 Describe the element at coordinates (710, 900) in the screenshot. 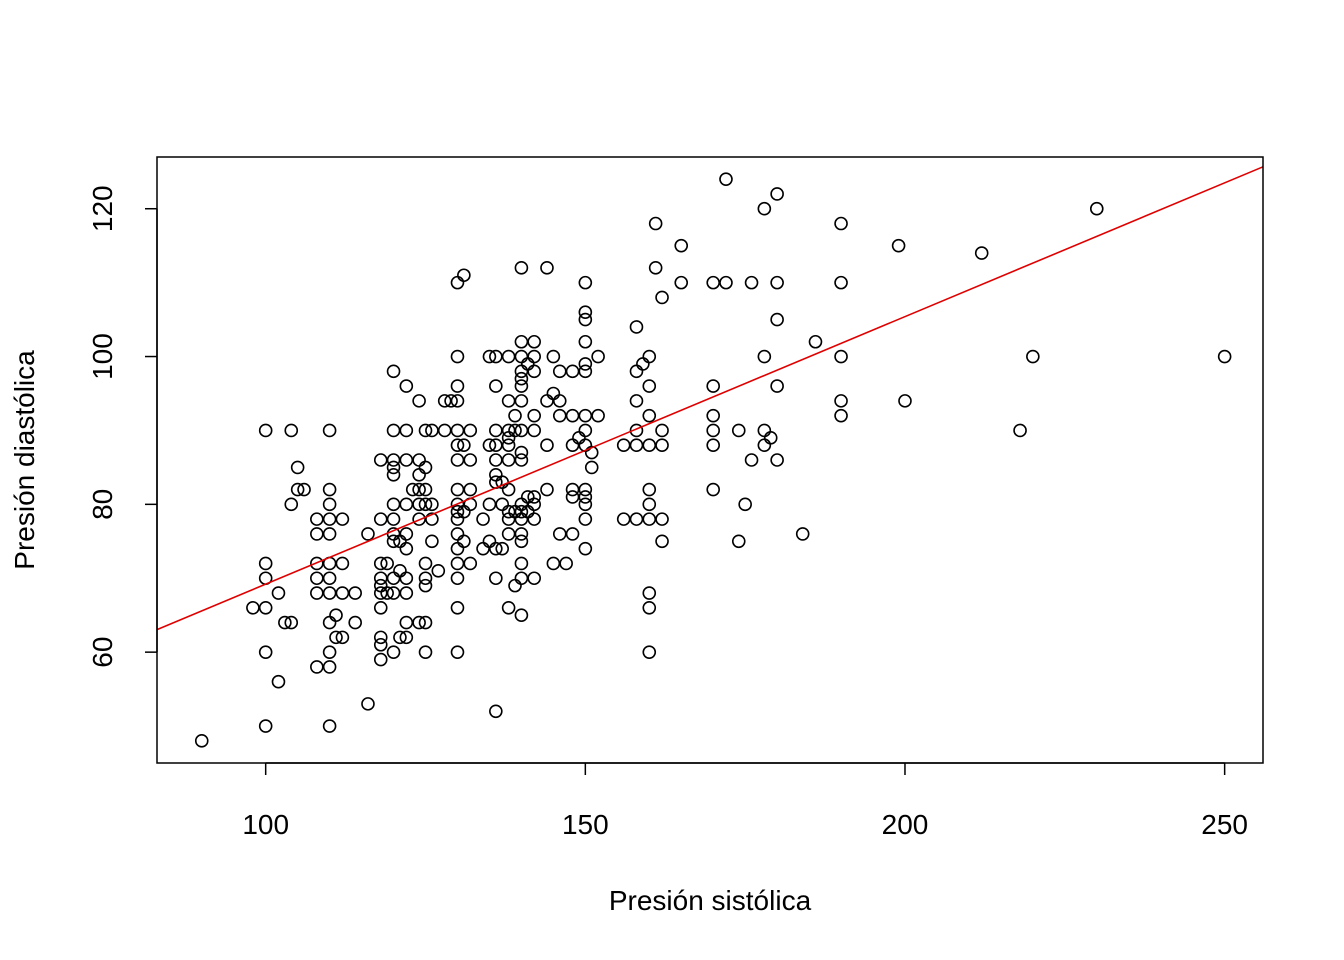

I see `x-axis-label: Presión sistólica` at that location.